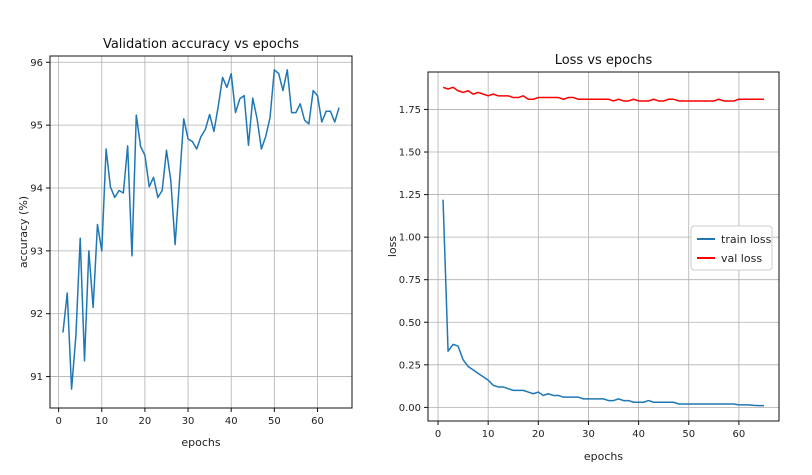  What do you see at coordinates (36, 251) in the screenshot?
I see `y-tick-label: 93` at bounding box center [36, 251].